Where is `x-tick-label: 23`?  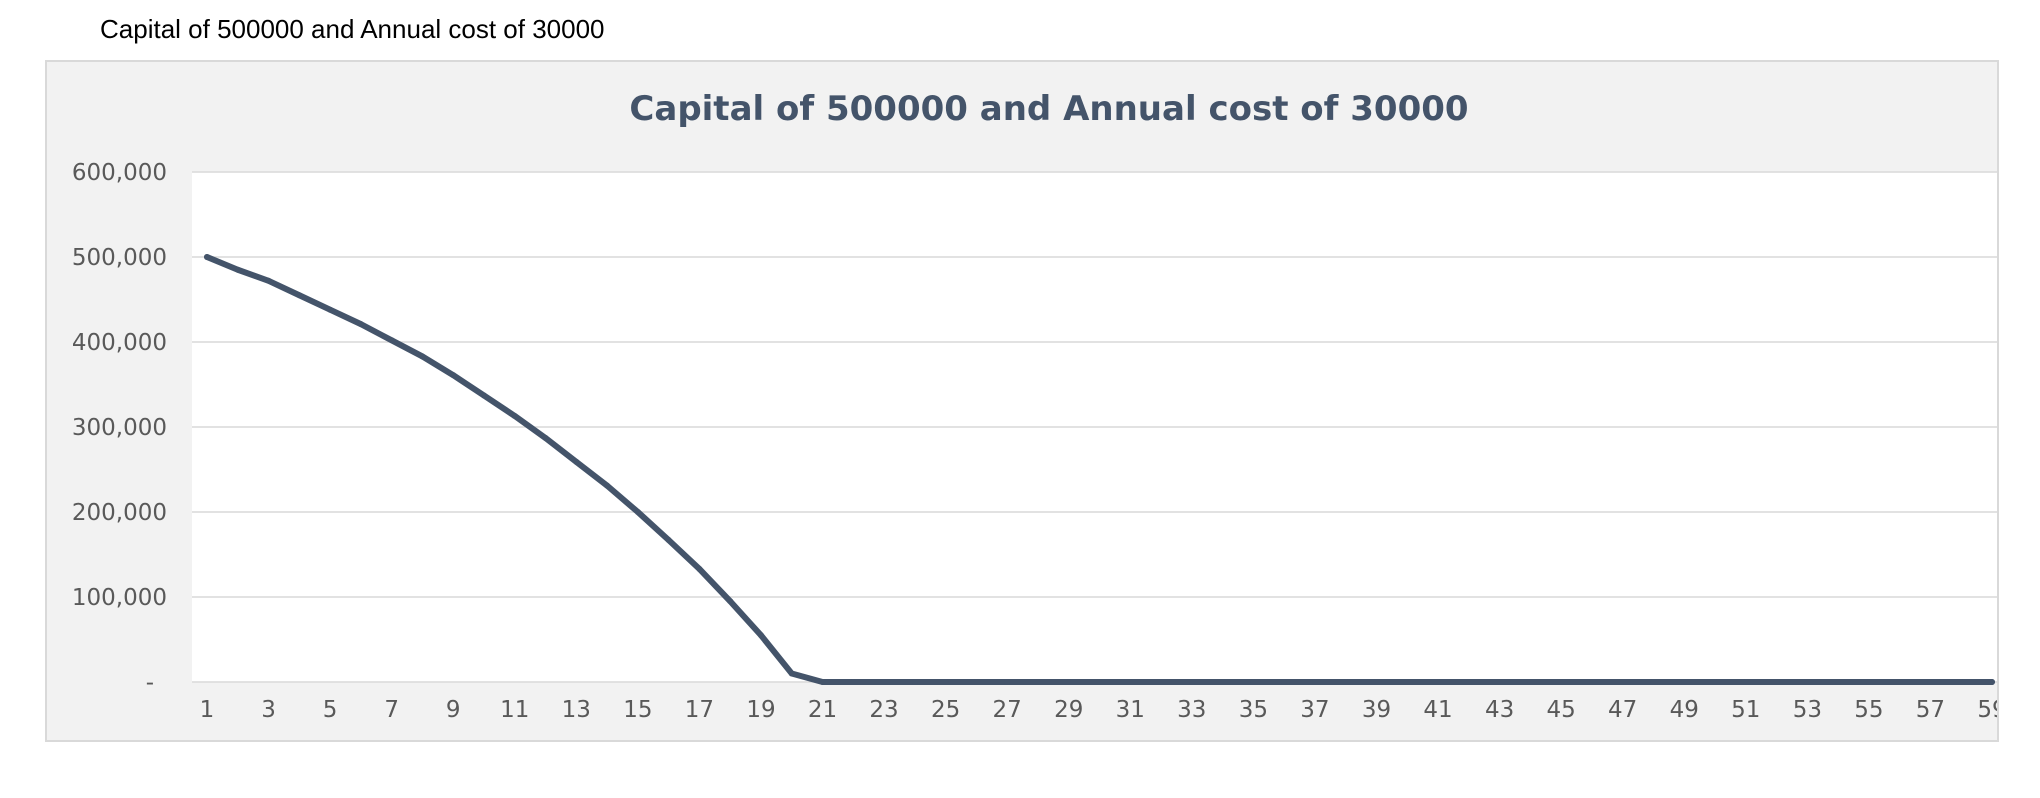 x-tick-label: 23 is located at coordinates (883, 710).